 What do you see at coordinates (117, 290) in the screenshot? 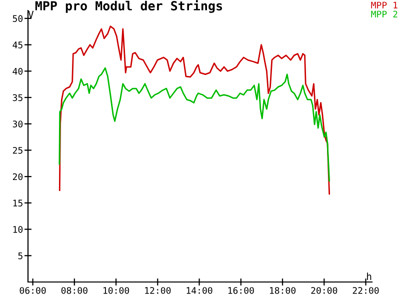
I see `x-tick-label: 10:00` at bounding box center [117, 290].